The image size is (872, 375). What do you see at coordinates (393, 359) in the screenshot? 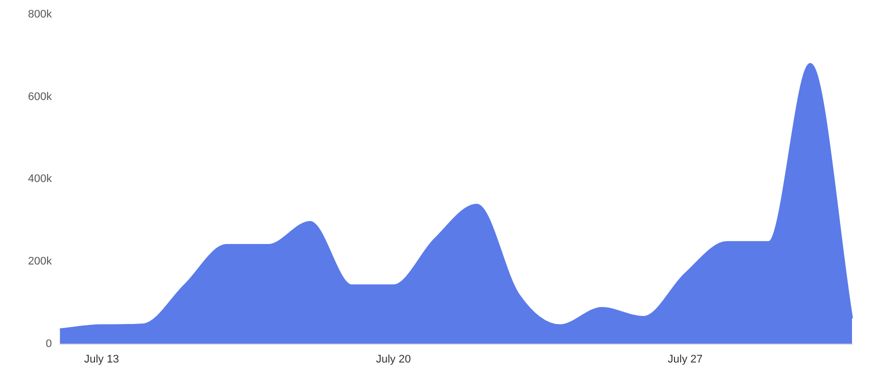
I see `x-tick-label: July 20` at bounding box center [393, 359].